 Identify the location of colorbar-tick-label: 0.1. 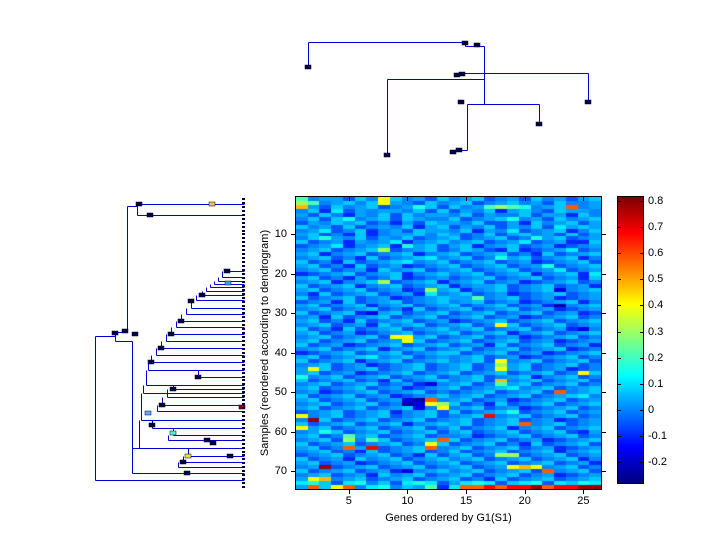
(656, 384).